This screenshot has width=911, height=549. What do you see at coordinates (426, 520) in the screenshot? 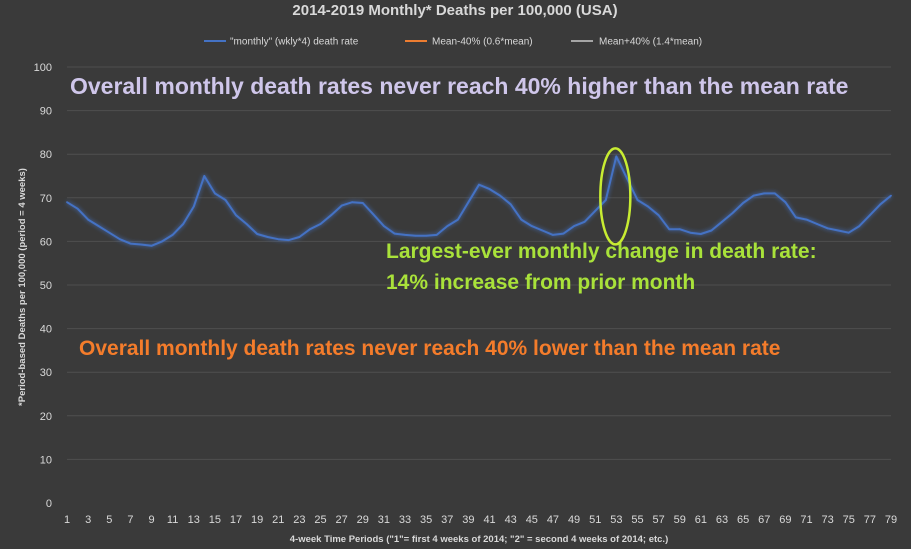
I see `x-tick-label: 35` at bounding box center [426, 520].